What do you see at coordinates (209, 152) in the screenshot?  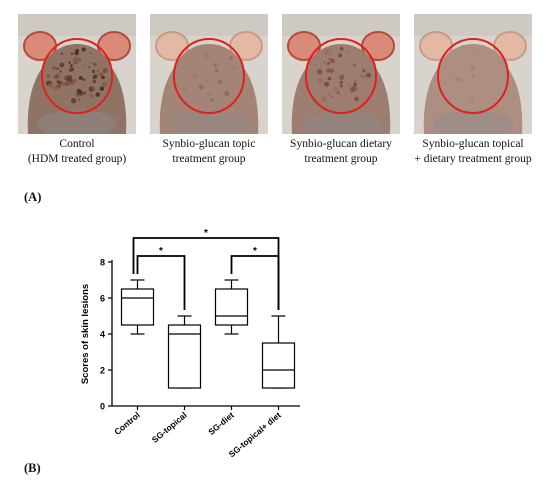 I see `caption-sg-topic: Synbio-glucan topic treatment group` at bounding box center [209, 152].